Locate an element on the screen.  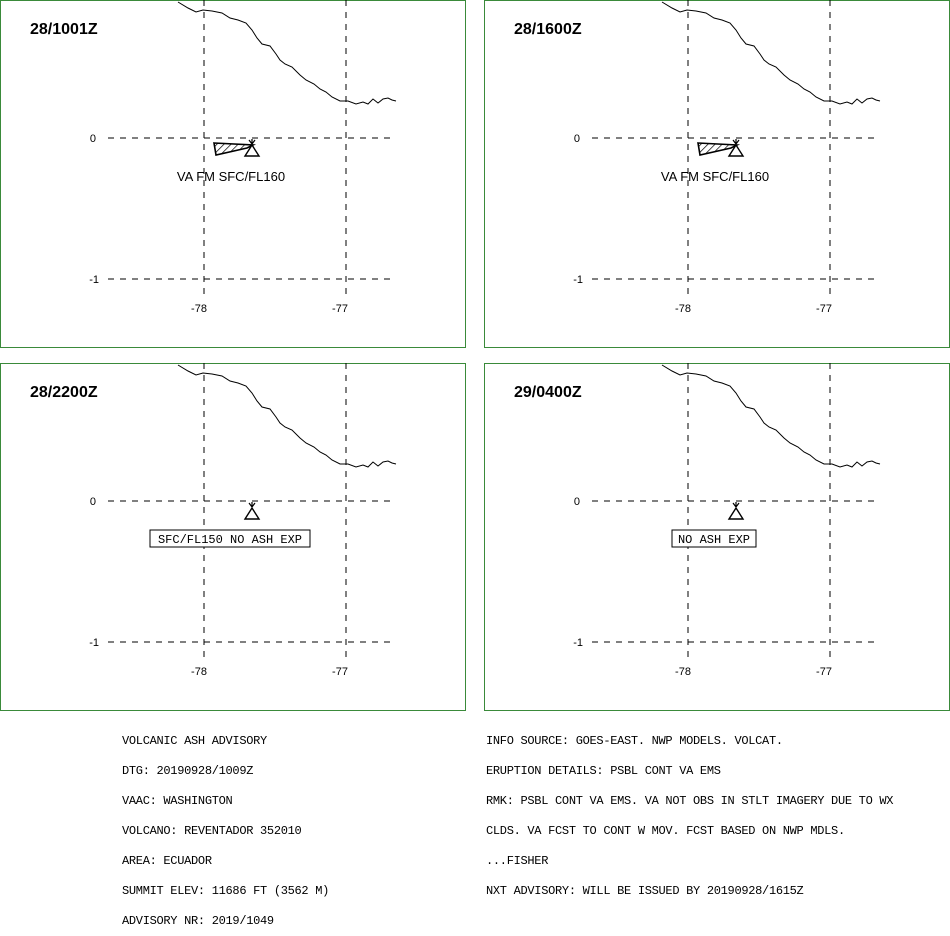
ash-outlook-label: SFC/FL150 NO ASH EXP is located at coordinates (230, 540).